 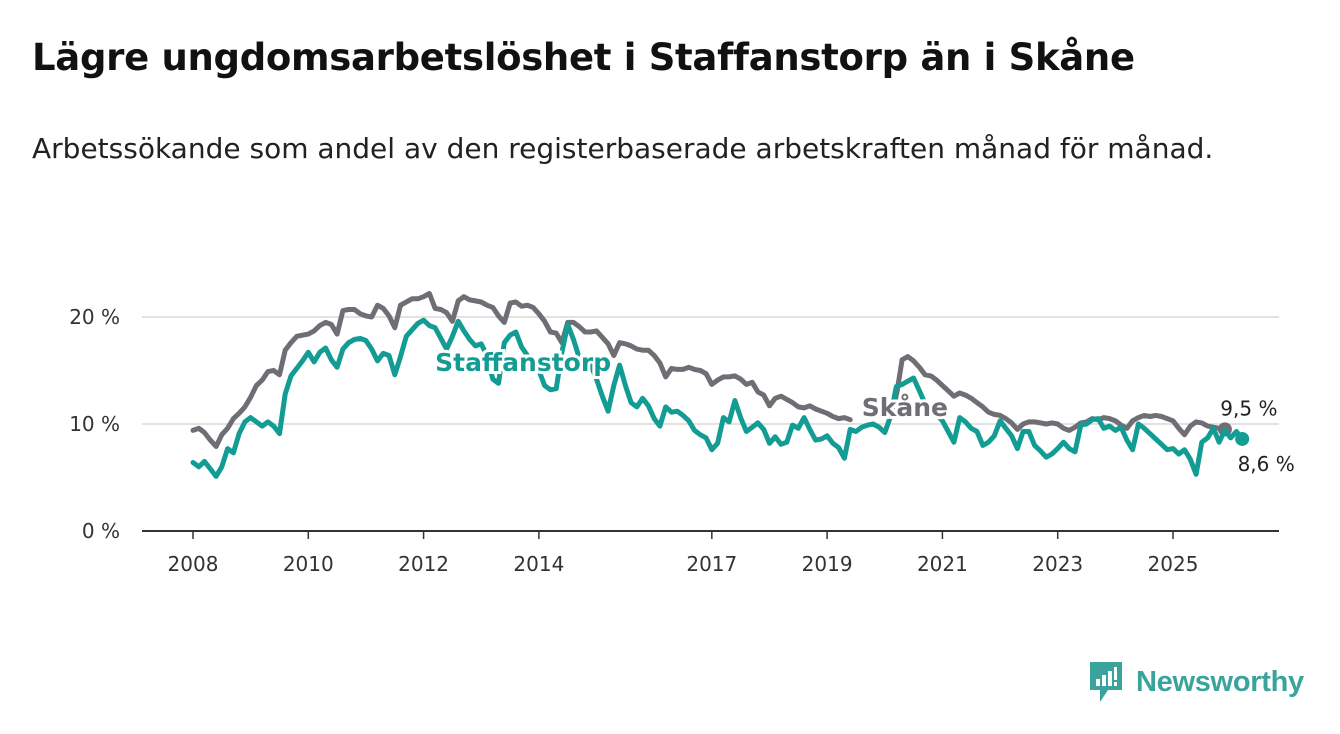 What do you see at coordinates (711, 564) in the screenshot?
I see `x-tick-label: 2017` at bounding box center [711, 564].